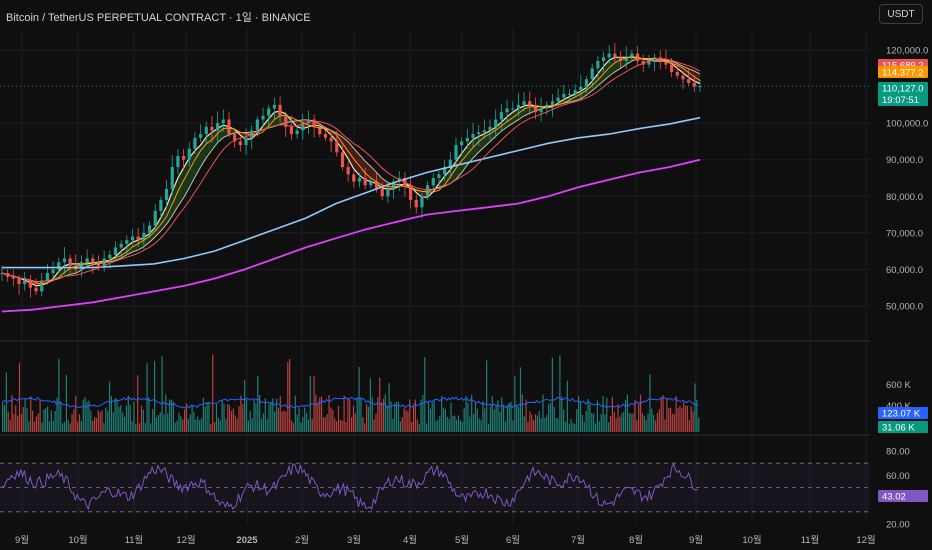 The height and width of the screenshot is (550, 932). I want to click on price-tag-sub: 19:07:51, so click(900, 100).